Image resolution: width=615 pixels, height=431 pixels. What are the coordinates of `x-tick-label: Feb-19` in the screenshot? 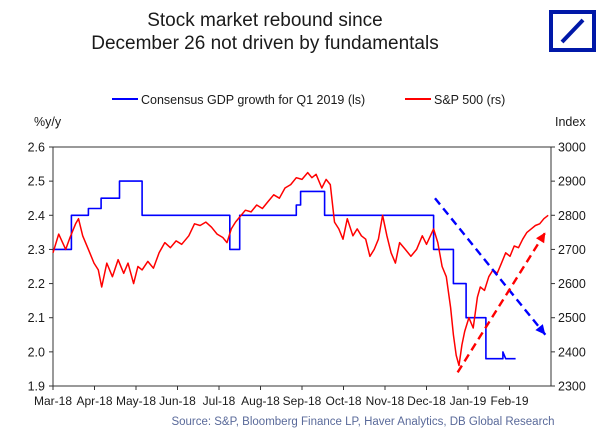 It's located at (509, 401).